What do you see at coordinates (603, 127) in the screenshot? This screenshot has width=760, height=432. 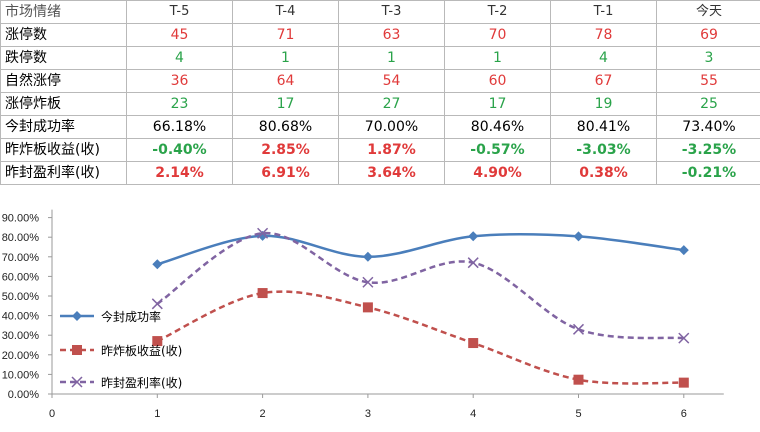 I see `table-cell: 80.41%` at bounding box center [603, 127].